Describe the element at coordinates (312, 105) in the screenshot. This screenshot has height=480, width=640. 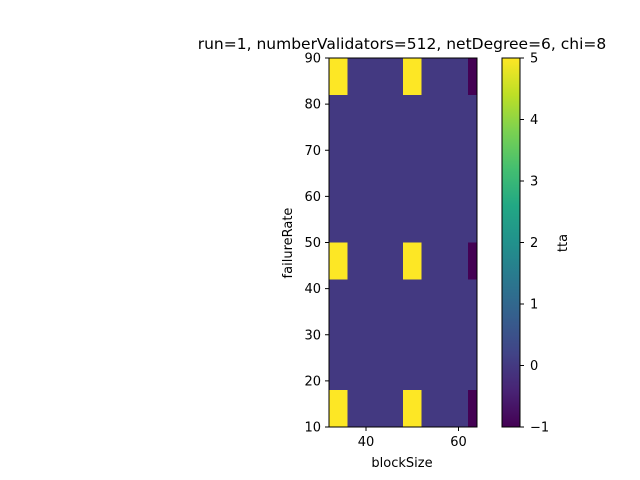
I see `y-tick-label: 80` at that location.